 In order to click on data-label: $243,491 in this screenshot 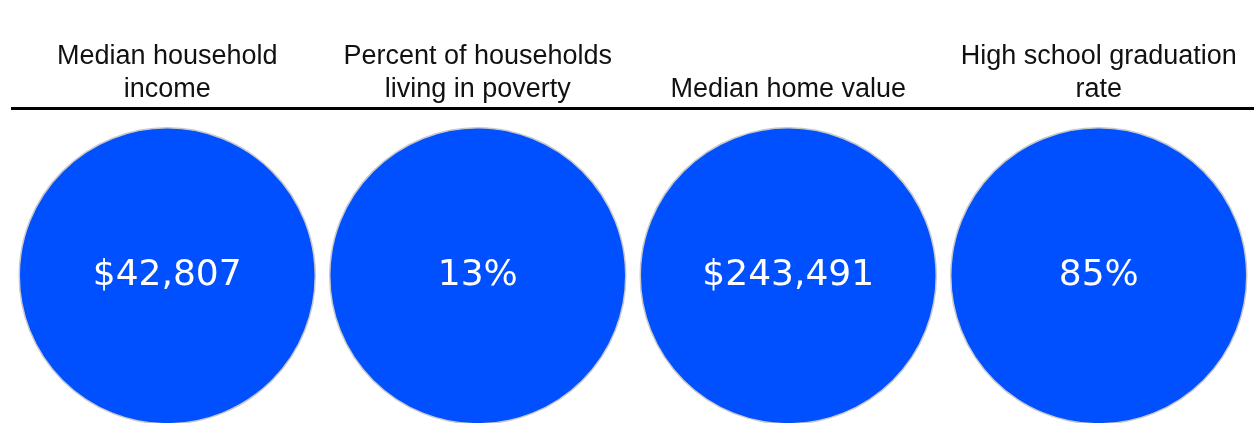, I will do `click(788, 273)`.